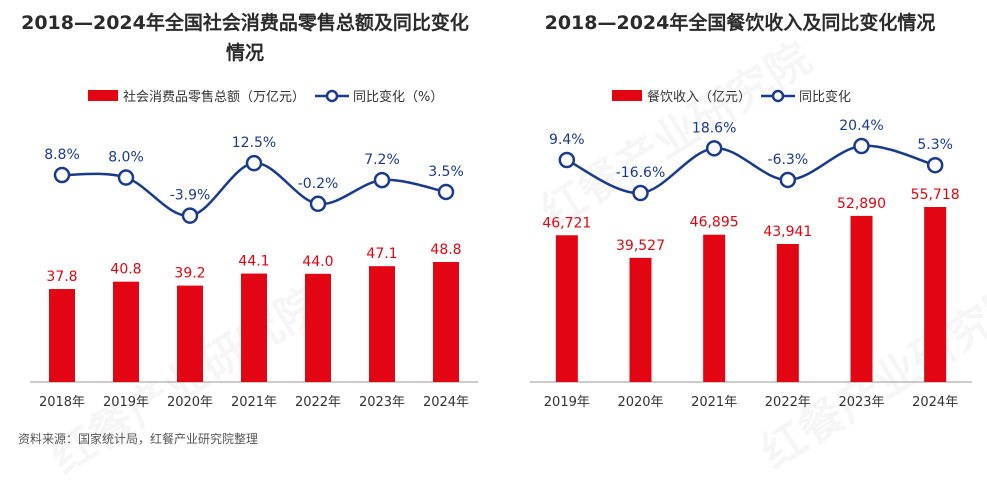 The width and height of the screenshot is (987, 486). What do you see at coordinates (61, 277) in the screenshot?
I see `left-bar-value-label: 37.8` at bounding box center [61, 277].